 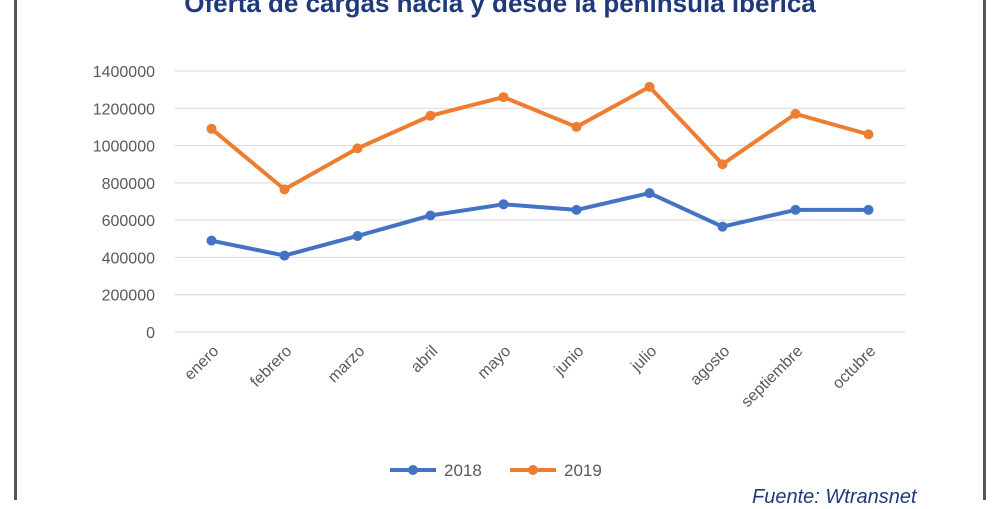 What do you see at coordinates (150, 333) in the screenshot?
I see `y-tick-label: 0` at bounding box center [150, 333].